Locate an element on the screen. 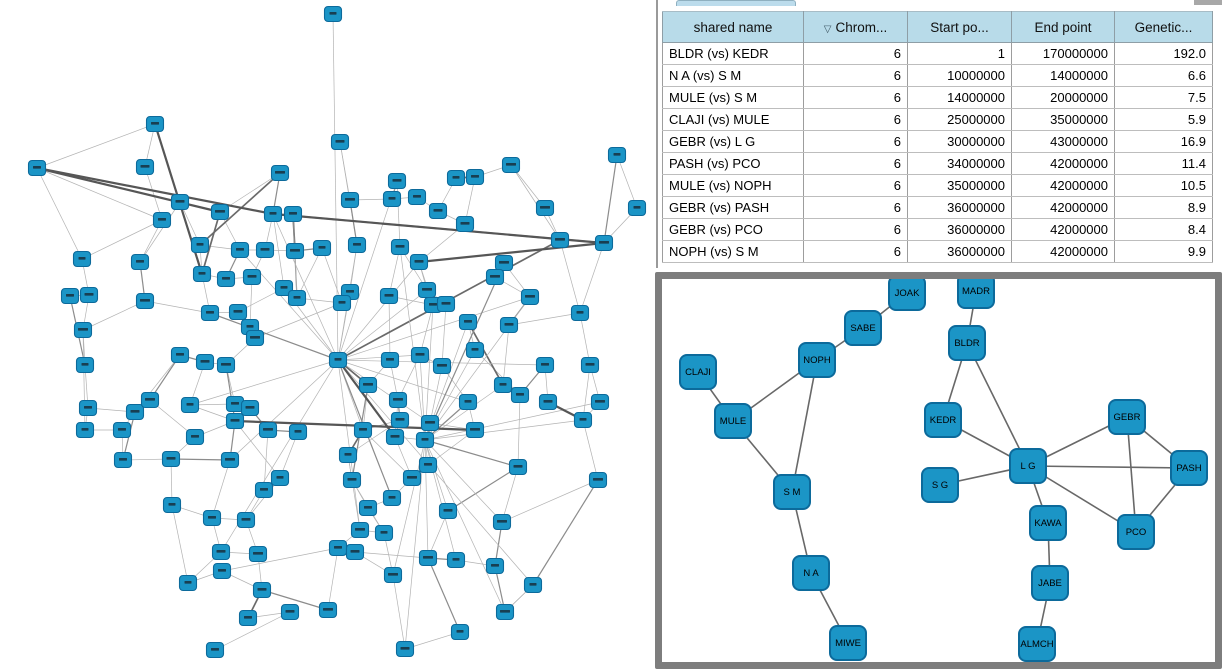  detail-node-na is located at coordinates (811, 573).